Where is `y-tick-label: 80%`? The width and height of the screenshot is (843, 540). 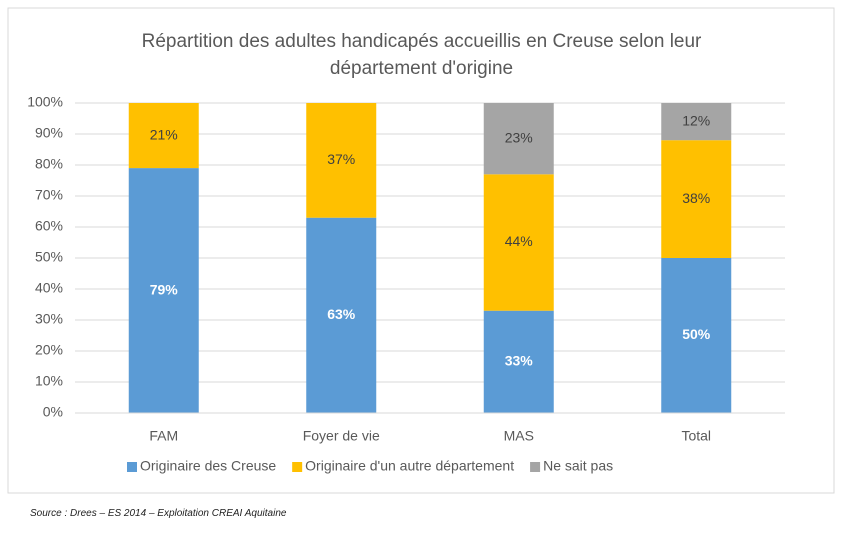 y-tick-label: 80% is located at coordinates (49, 164).